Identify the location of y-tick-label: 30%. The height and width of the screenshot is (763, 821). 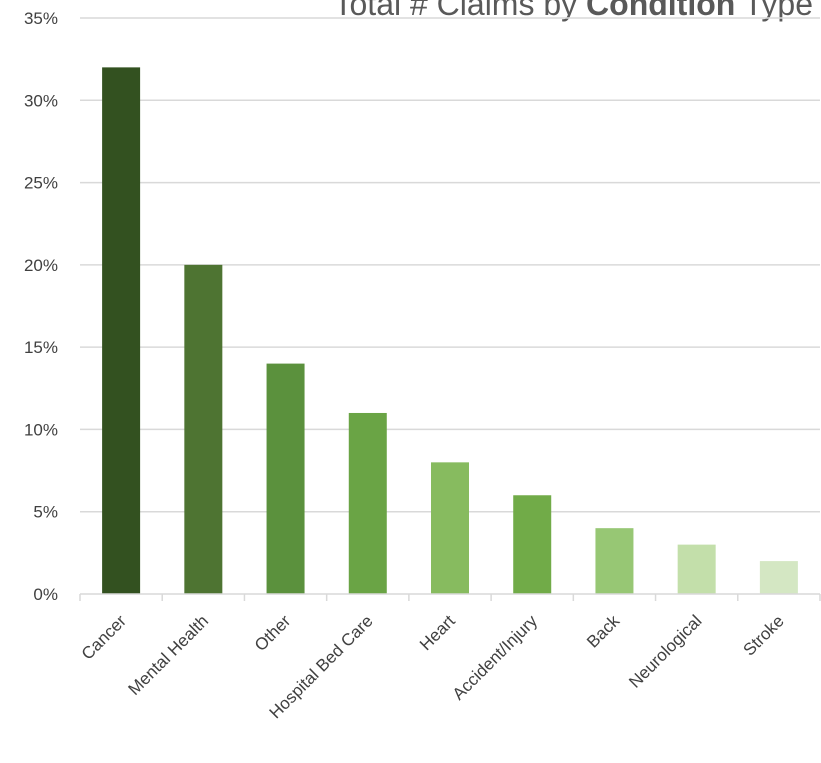
(41, 100).